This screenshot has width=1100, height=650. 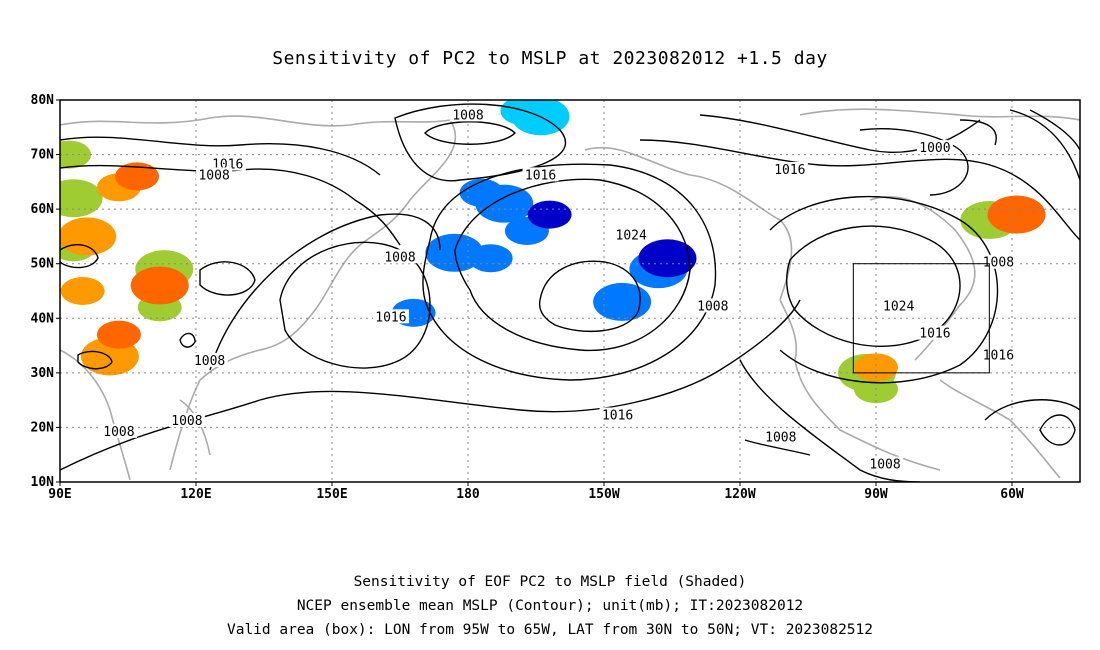 I want to click on lon-tick-label: 150E, so click(x=331, y=494).